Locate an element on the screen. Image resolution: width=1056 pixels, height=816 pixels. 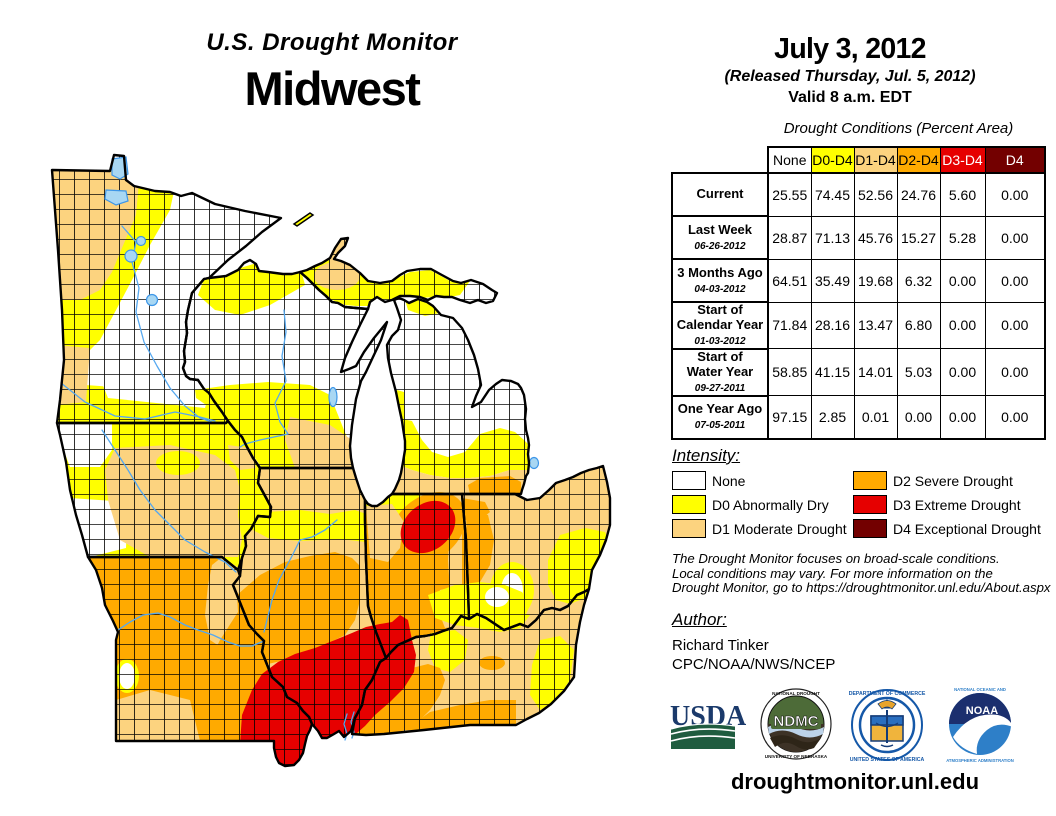
svg-text: NDMC is located at coordinates (796, 721).